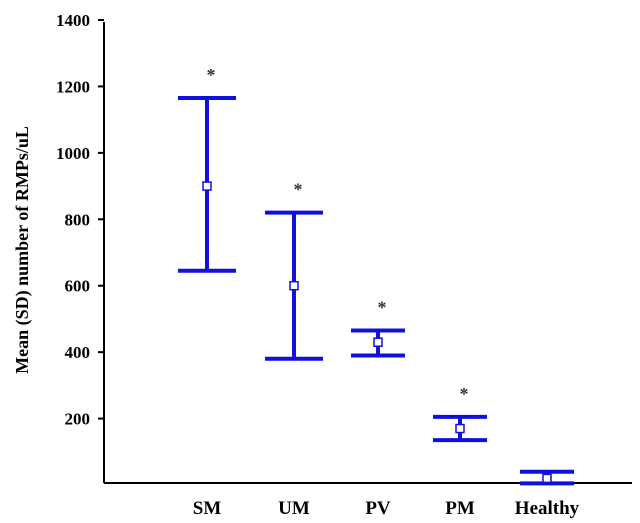 This screenshot has height=523, width=640. Describe the element at coordinates (294, 270) in the screenshot. I see `error-bar-um: *` at that location.